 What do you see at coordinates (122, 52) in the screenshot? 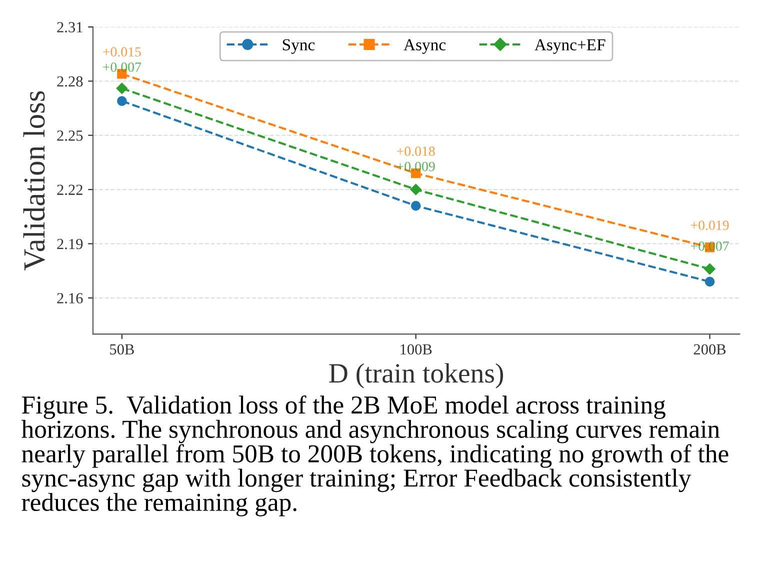
I see `annotation: +0.015` at bounding box center [122, 52].